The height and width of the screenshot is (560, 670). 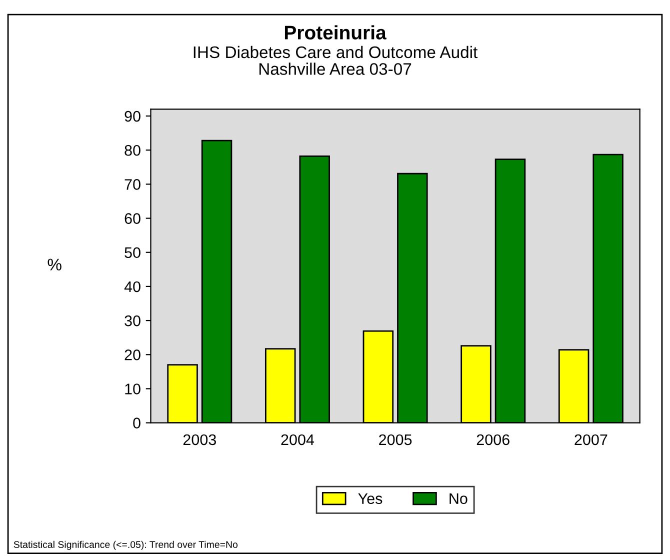 I want to click on y-axis-title: %, so click(x=55, y=264).